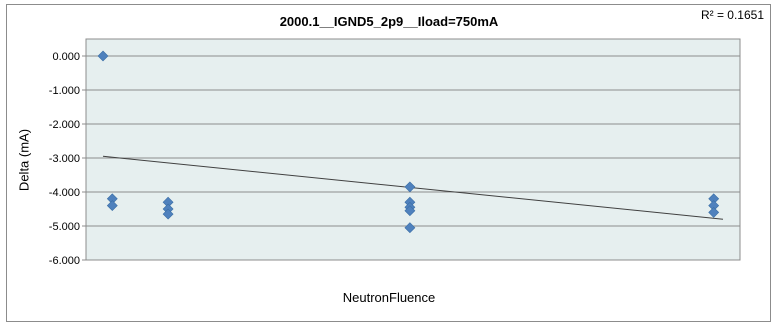  What do you see at coordinates (389, 297) in the screenshot?
I see `x-axis-label: NeutronFluence` at bounding box center [389, 297].